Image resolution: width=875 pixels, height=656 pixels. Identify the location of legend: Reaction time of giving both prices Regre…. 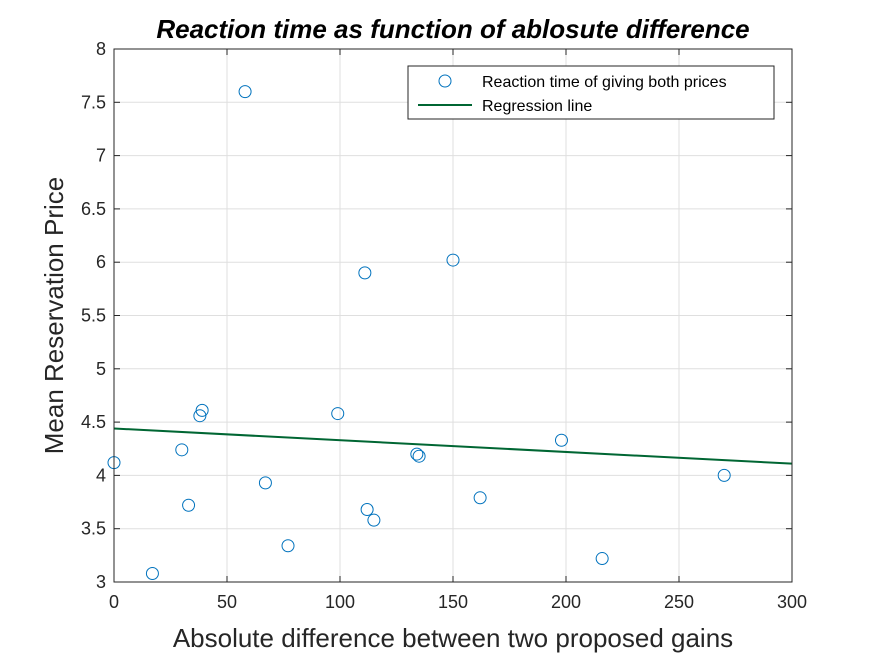
(591, 92).